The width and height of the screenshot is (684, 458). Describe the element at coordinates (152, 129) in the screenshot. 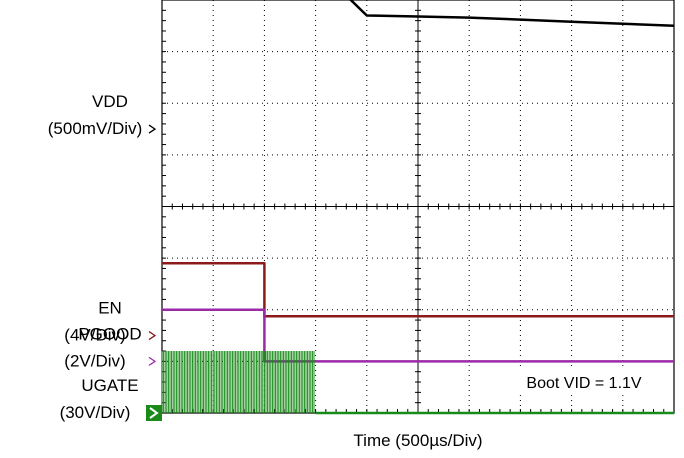

I see `ground-marker-vdd` at that location.